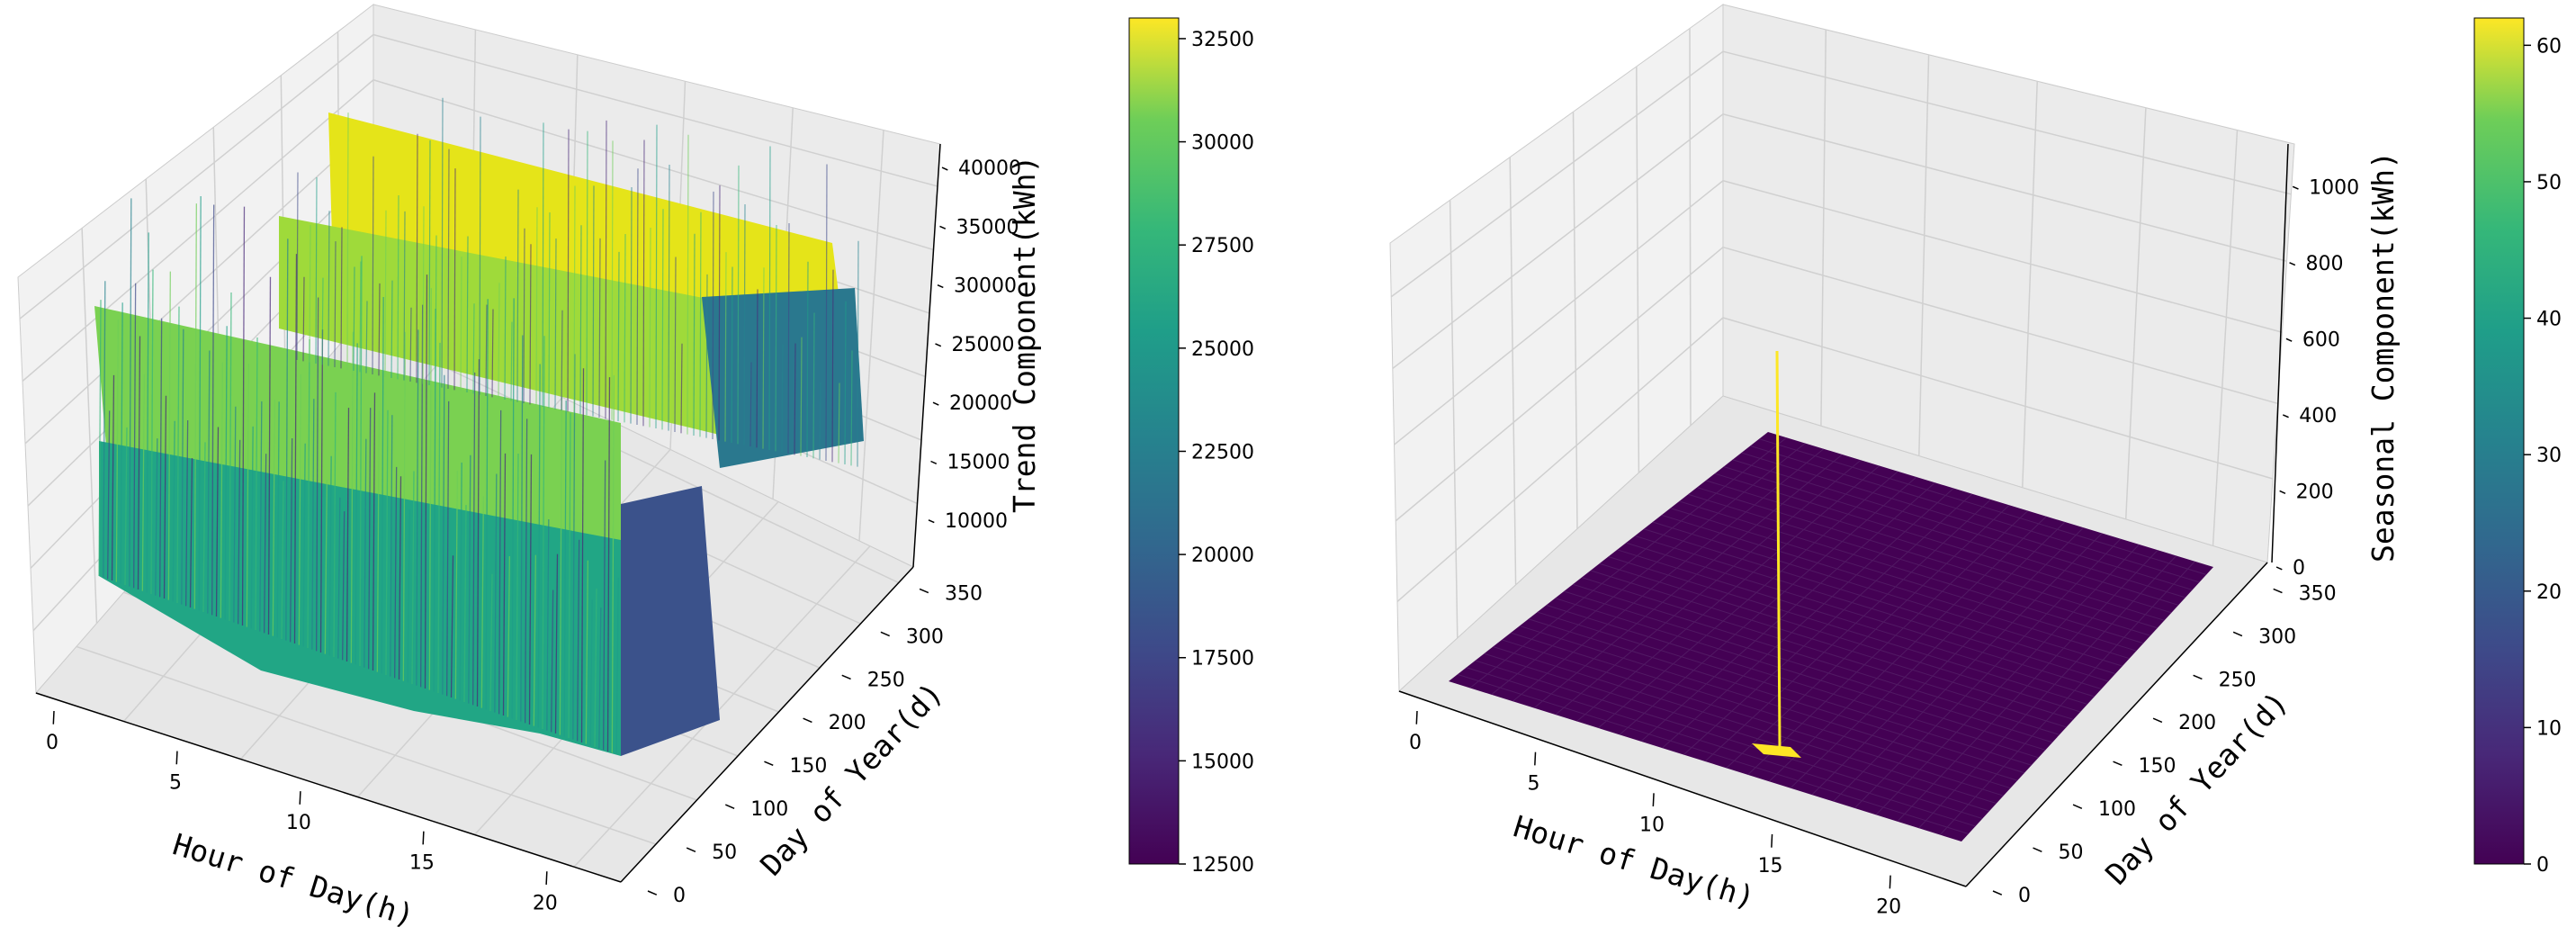 This screenshot has width=2576, height=936. Describe the element at coordinates (988, 227) in the screenshot. I see `z-axis-tick-label: 35000` at that location.